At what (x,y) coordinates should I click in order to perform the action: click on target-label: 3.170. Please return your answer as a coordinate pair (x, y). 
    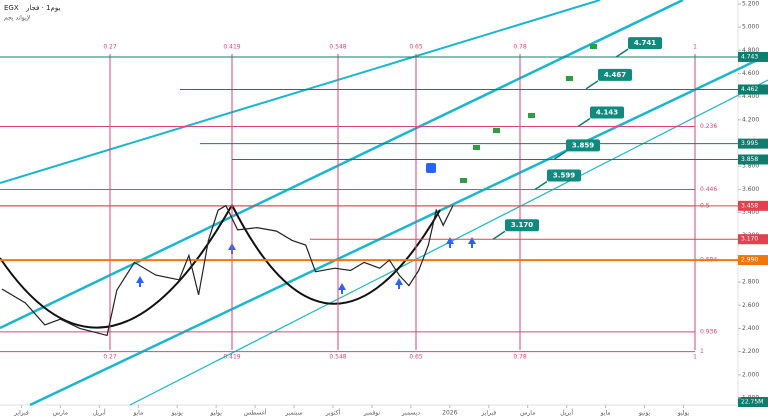
    Looking at the image, I should click on (522, 225).